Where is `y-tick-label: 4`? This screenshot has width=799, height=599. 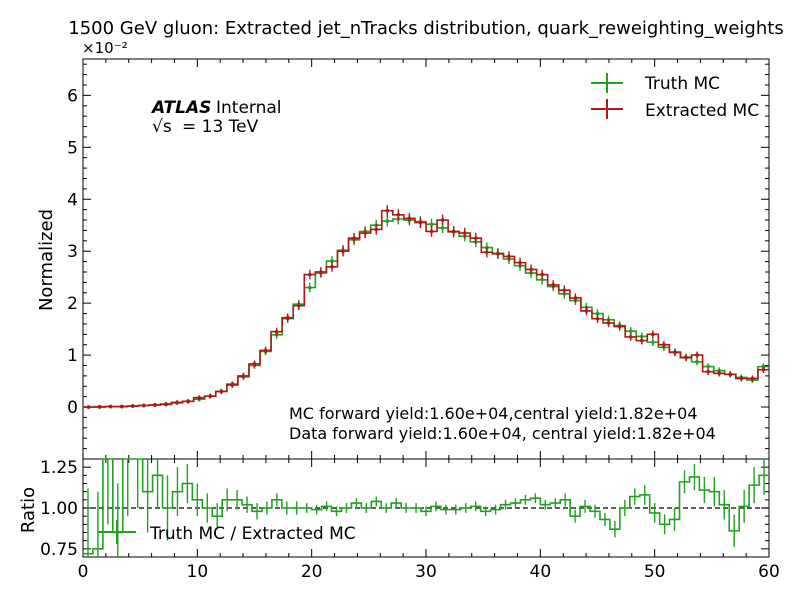
y-tick-label: 4 is located at coordinates (72, 200).